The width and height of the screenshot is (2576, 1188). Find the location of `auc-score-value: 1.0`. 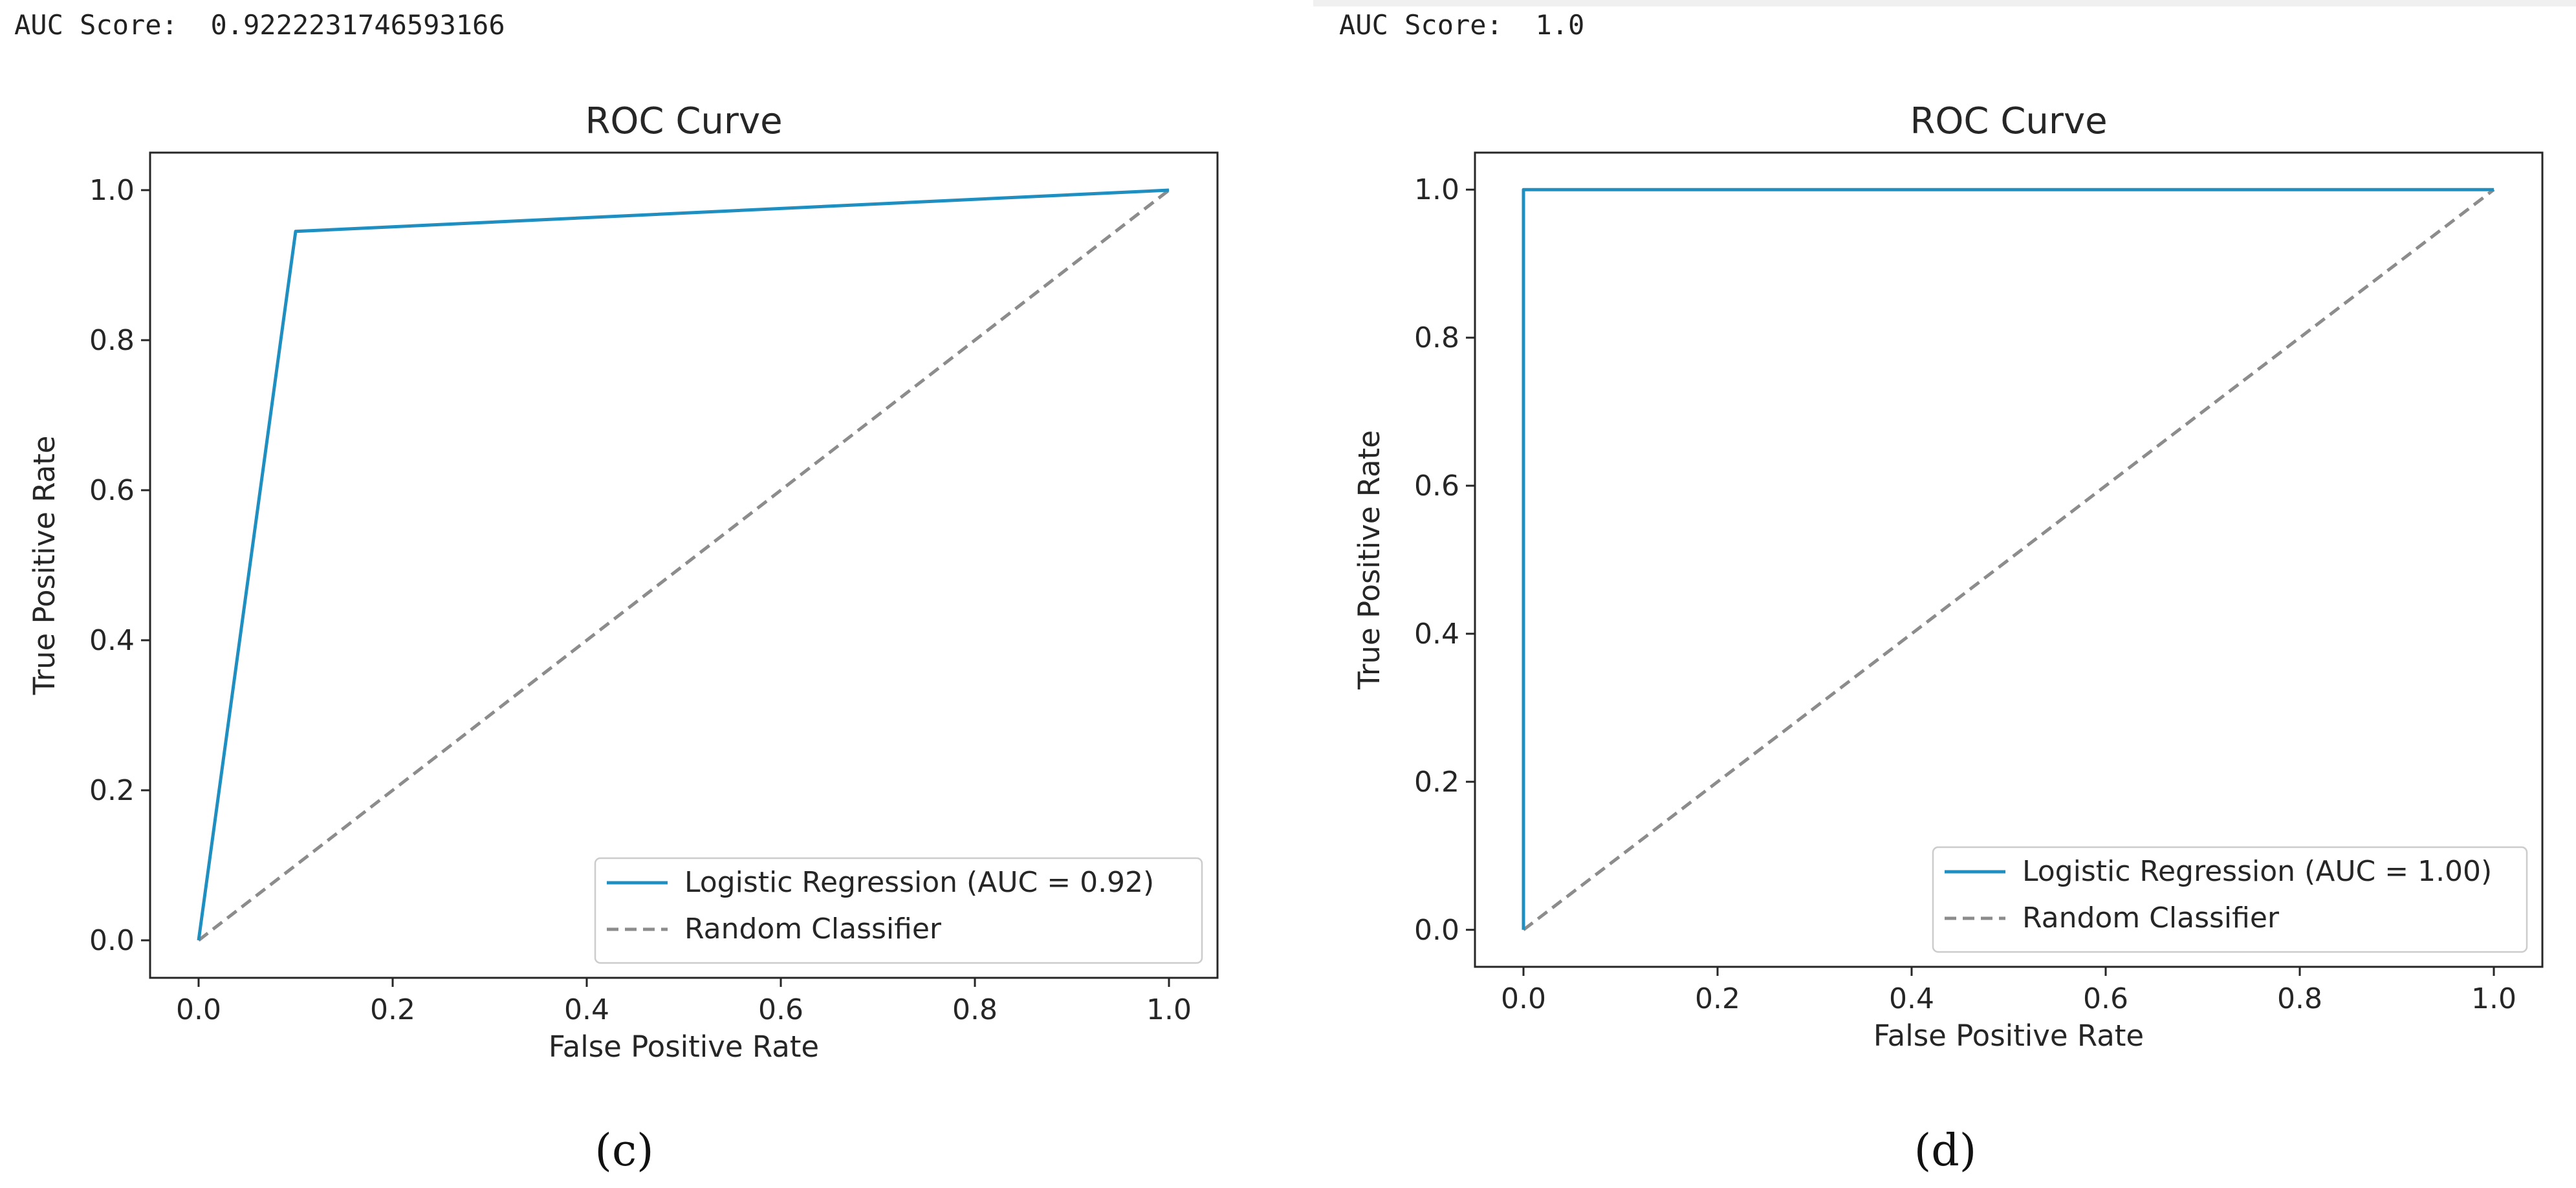

auc-score-value: 1.0 is located at coordinates (1560, 25).